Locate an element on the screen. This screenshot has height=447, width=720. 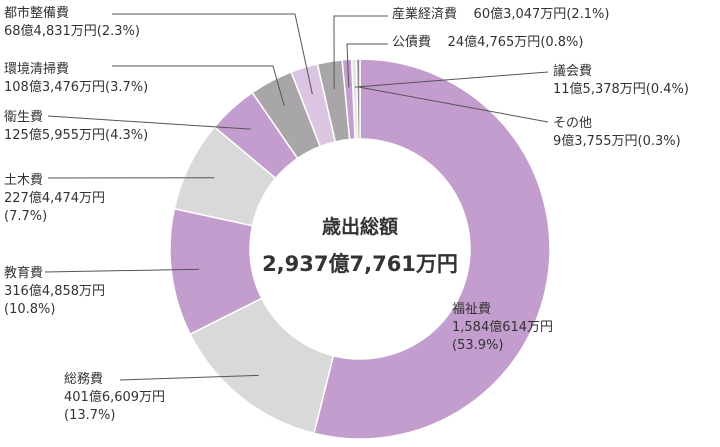
label-environment-cleaning-amount: 108億3,476万円 is located at coordinates (55, 87).